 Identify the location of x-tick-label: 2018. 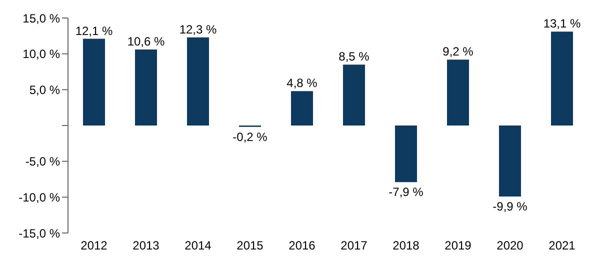
(406, 245).